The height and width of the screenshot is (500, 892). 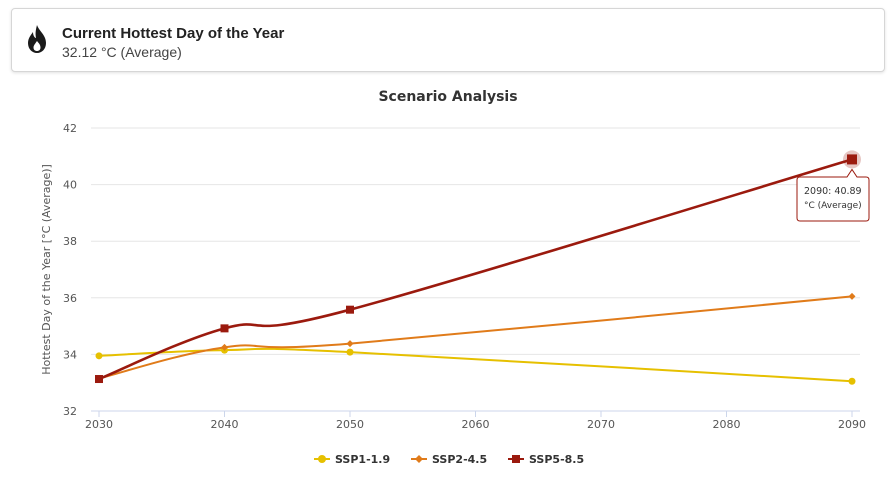 What do you see at coordinates (70, 128) in the screenshot?
I see `y-tick-label: 42` at bounding box center [70, 128].